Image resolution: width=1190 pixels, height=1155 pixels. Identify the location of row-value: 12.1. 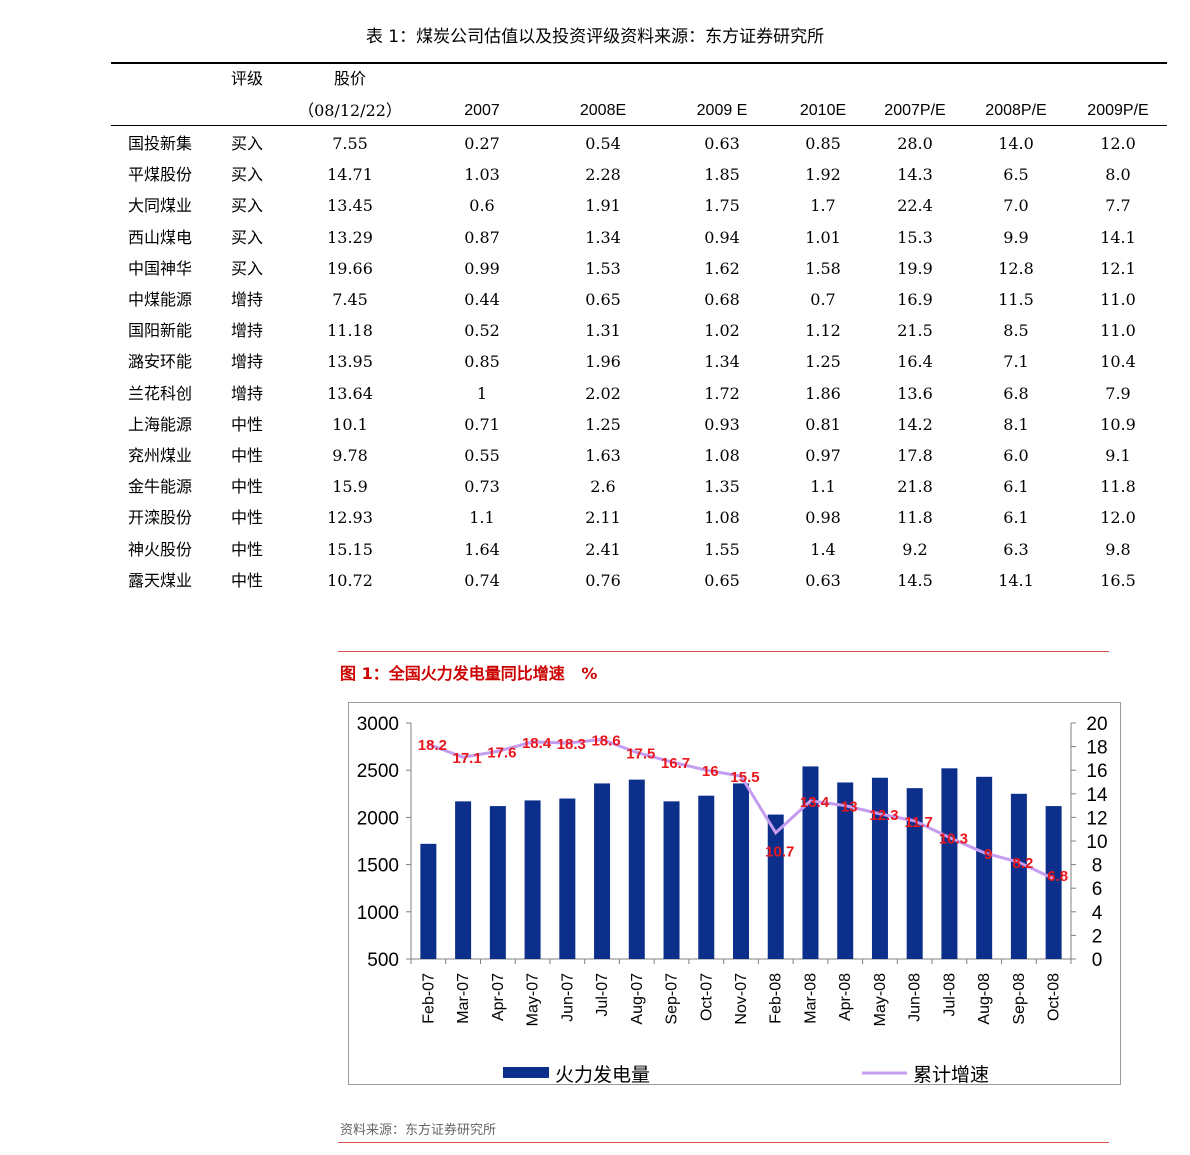
(1118, 268).